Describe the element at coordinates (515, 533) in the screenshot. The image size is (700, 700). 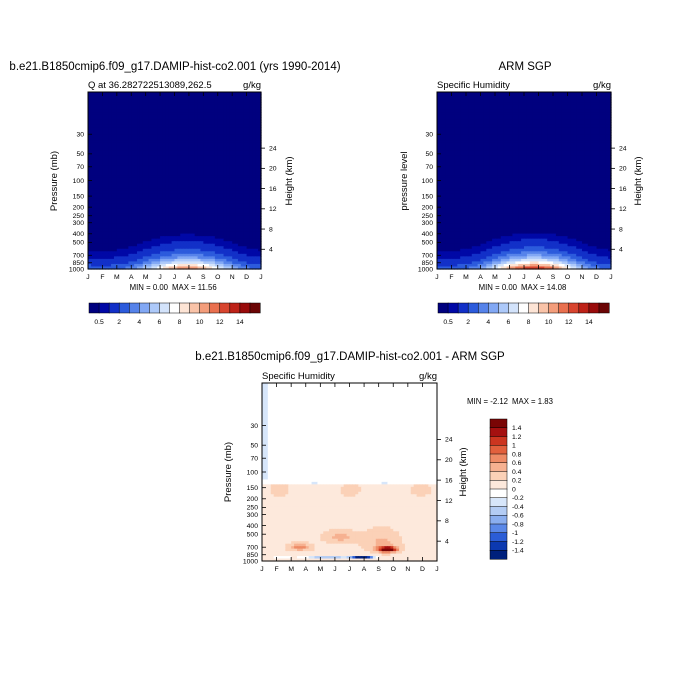
I see `colorbar-label: -1` at that location.